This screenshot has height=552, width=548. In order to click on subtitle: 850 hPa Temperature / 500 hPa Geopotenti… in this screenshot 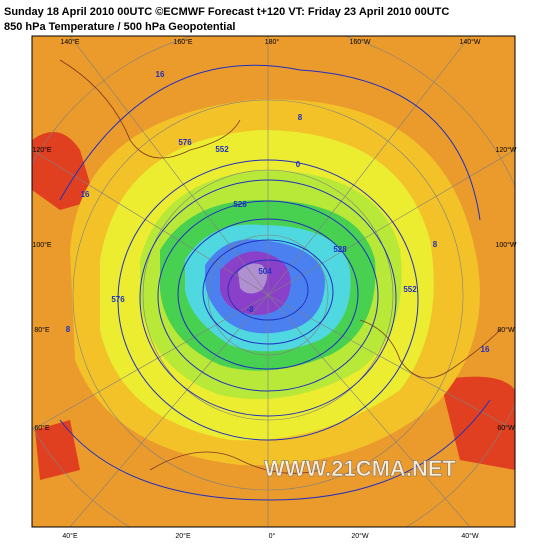, I will do `click(120, 27)`.